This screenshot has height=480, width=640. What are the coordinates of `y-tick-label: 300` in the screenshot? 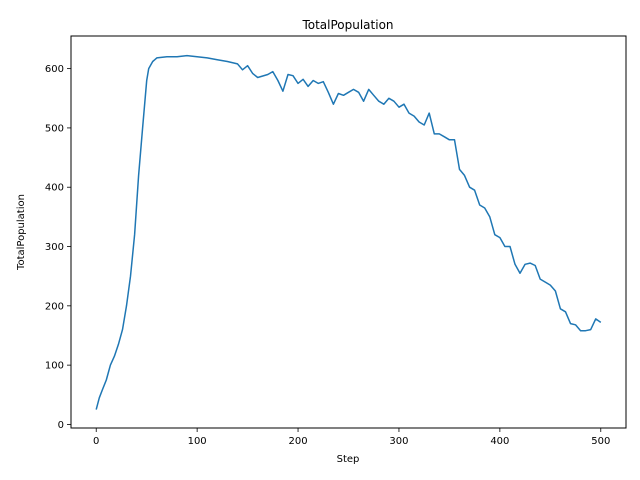 It's located at (54, 247).